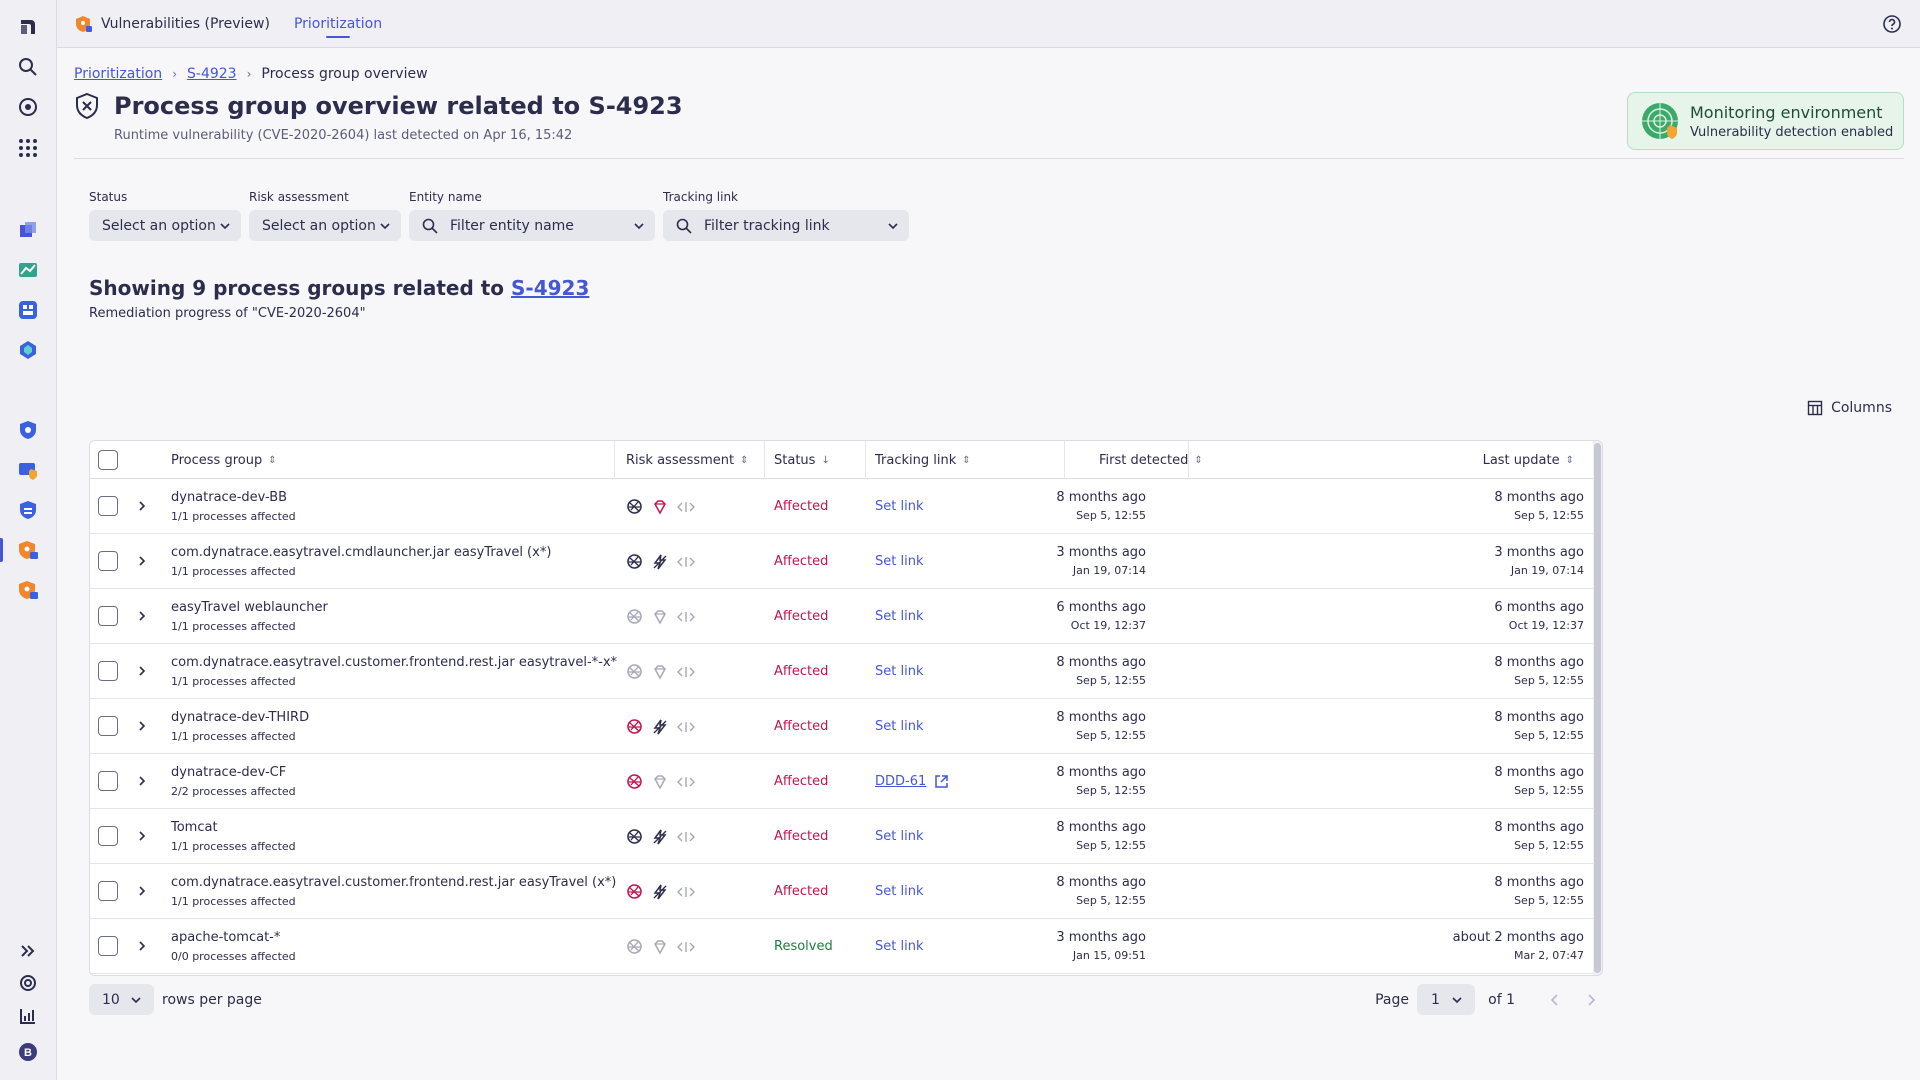 Image resolution: width=1920 pixels, height=1080 pixels. I want to click on app-chart-icon, so click(28, 270).